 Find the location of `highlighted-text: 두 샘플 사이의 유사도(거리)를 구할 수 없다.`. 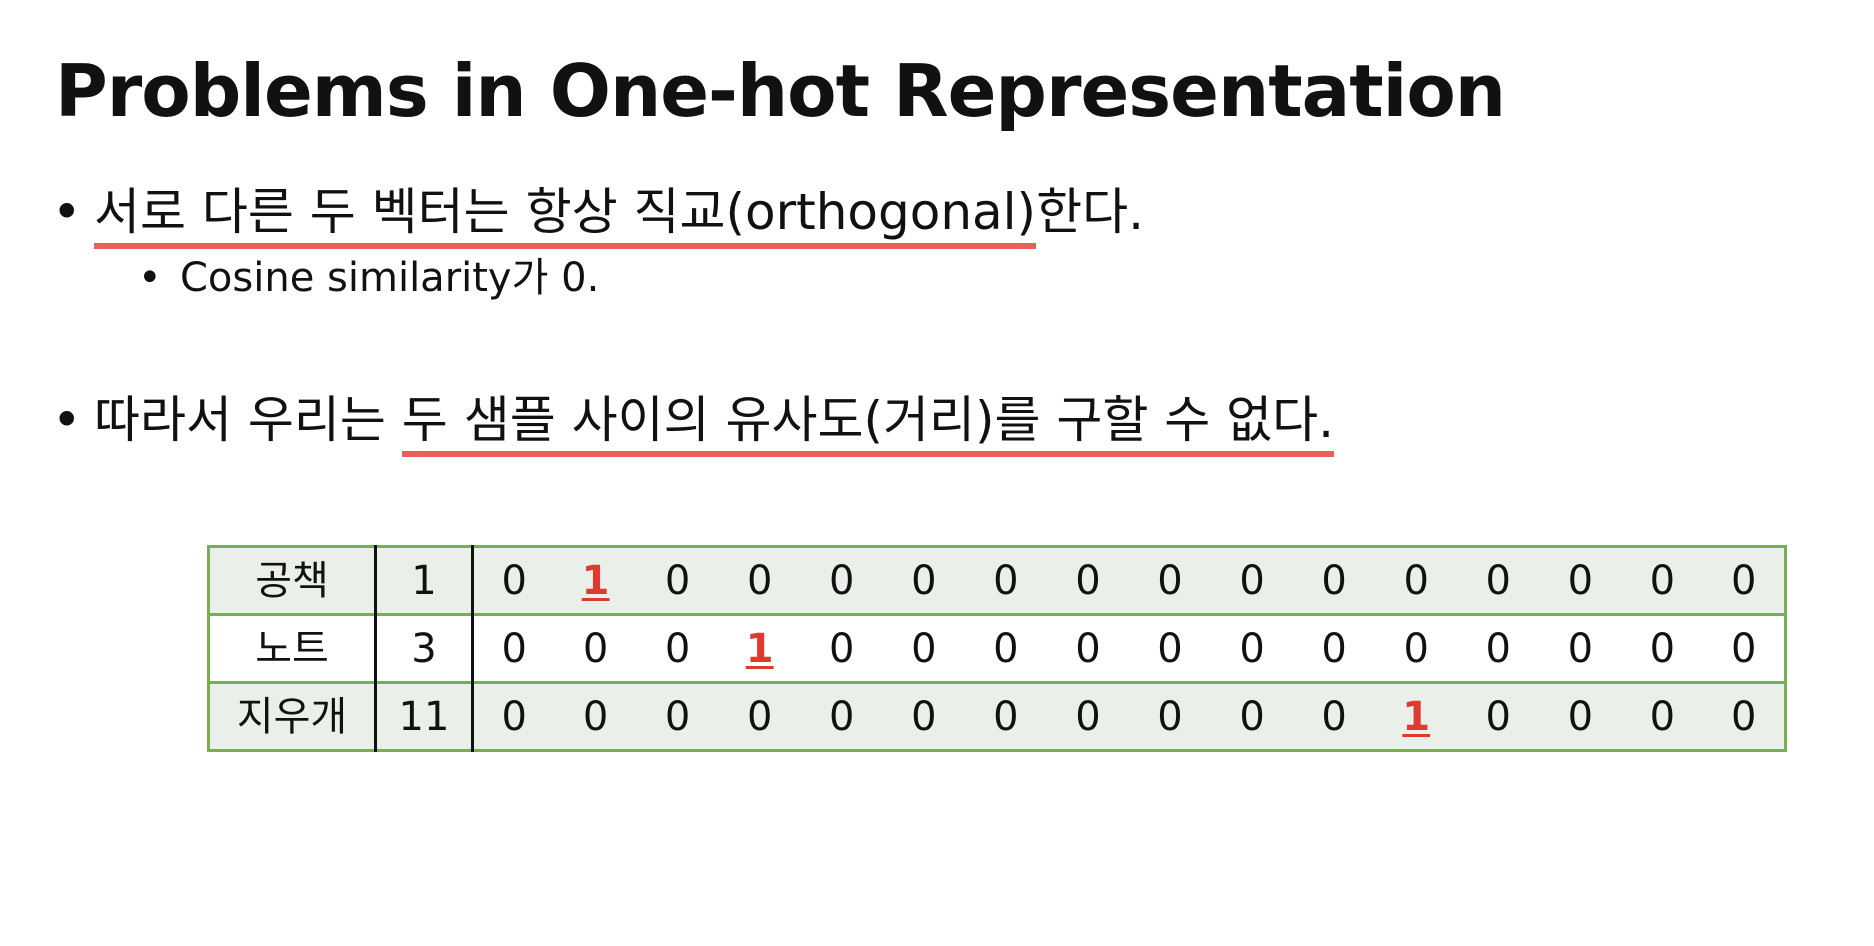

highlighted-text: 두 샘플 사이의 유사도(거리)를 구할 수 없다. is located at coordinates (868, 424).